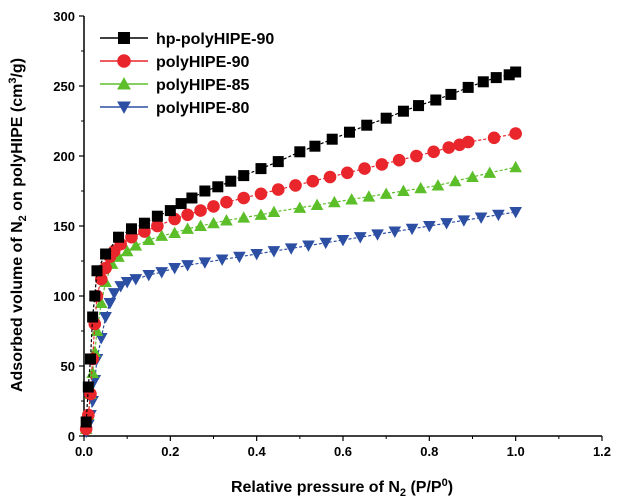  I want to click on y-tick-label: 0, so click(71, 436).